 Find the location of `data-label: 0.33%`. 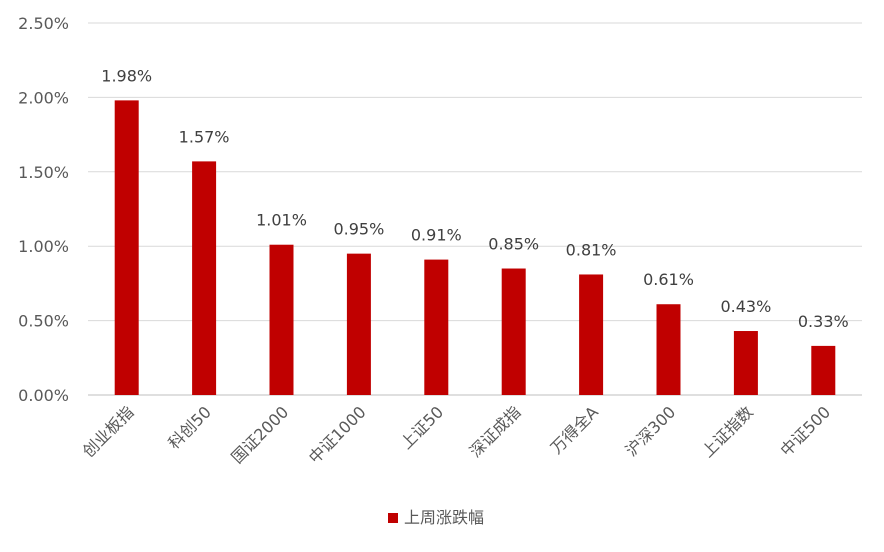

data-label: 0.33% is located at coordinates (823, 321).